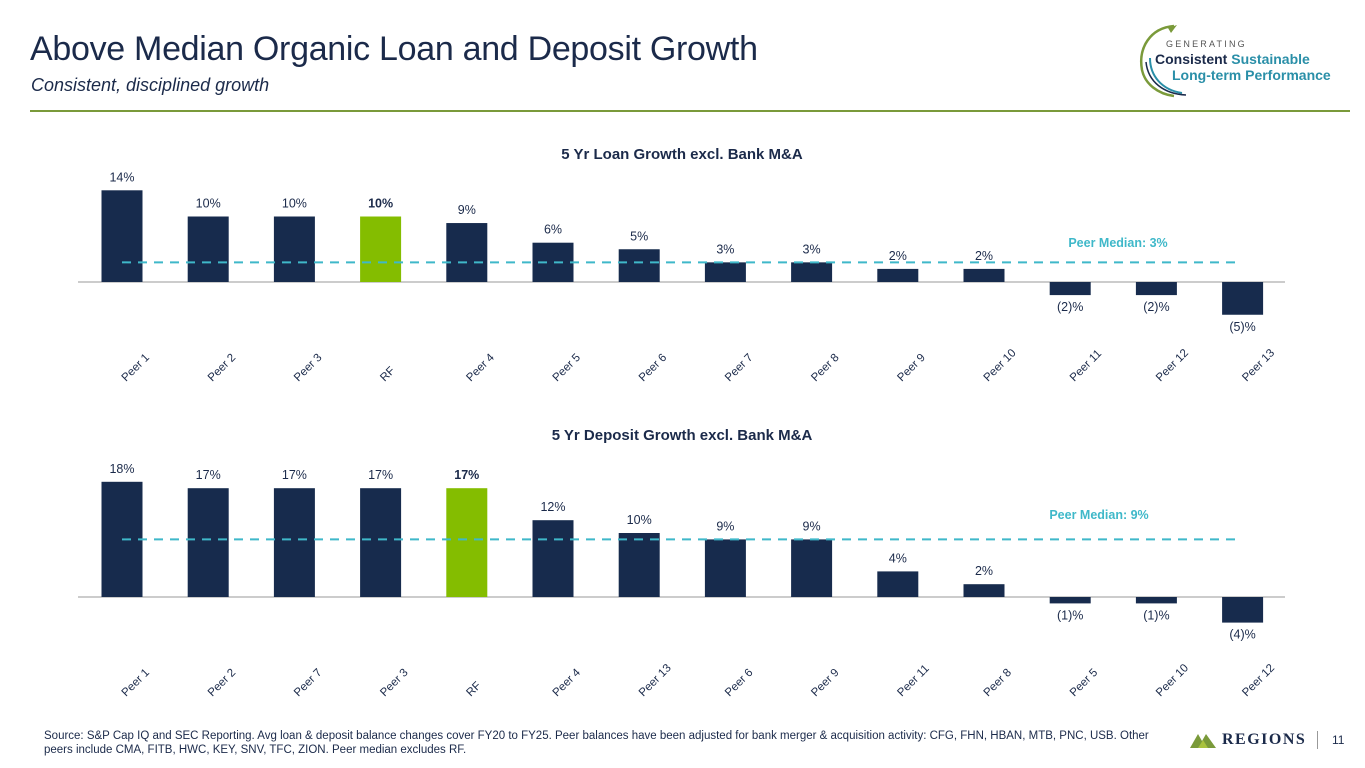 The width and height of the screenshot is (1365, 768). What do you see at coordinates (898, 558) in the screenshot?
I see `data-label: 4%` at bounding box center [898, 558].